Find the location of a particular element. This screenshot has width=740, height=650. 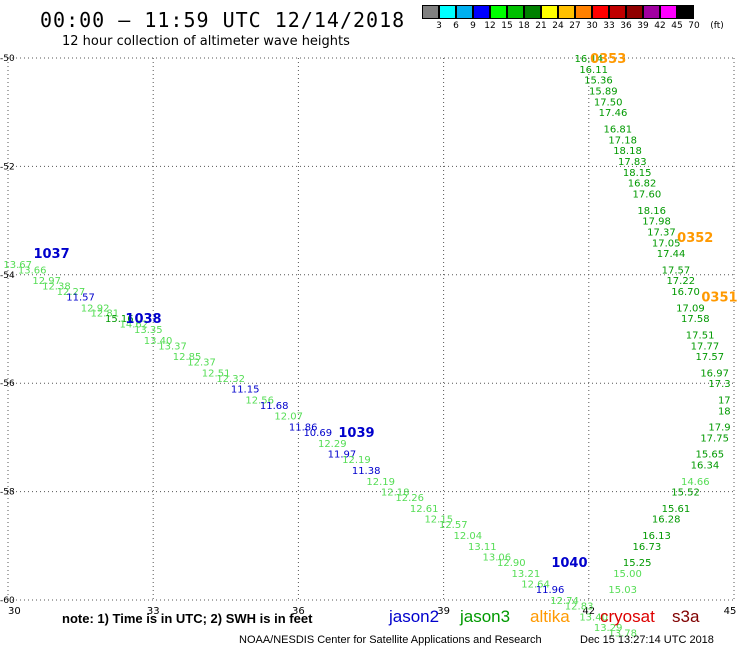

satellite-label-altika: altika is located at coordinates (550, 616).